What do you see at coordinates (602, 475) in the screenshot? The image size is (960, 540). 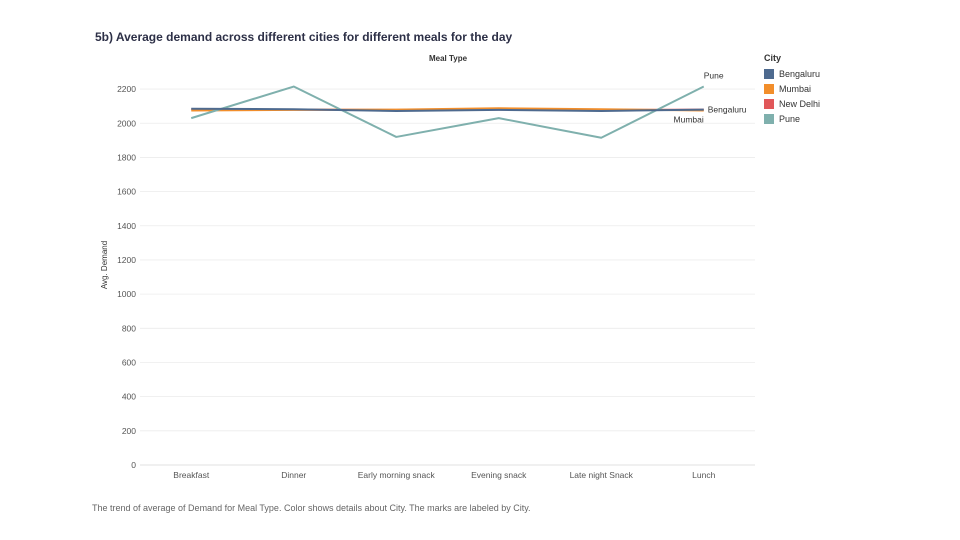 I see `x-tick-label: Late night Snack` at bounding box center [602, 475].